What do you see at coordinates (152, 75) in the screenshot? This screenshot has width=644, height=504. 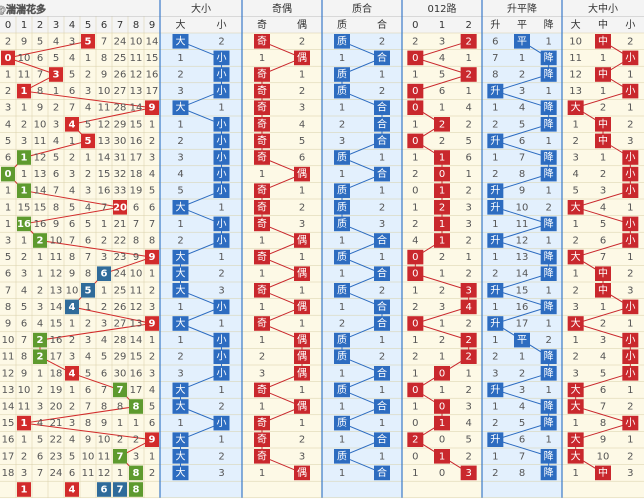 I see `omission: 16` at bounding box center [152, 75].